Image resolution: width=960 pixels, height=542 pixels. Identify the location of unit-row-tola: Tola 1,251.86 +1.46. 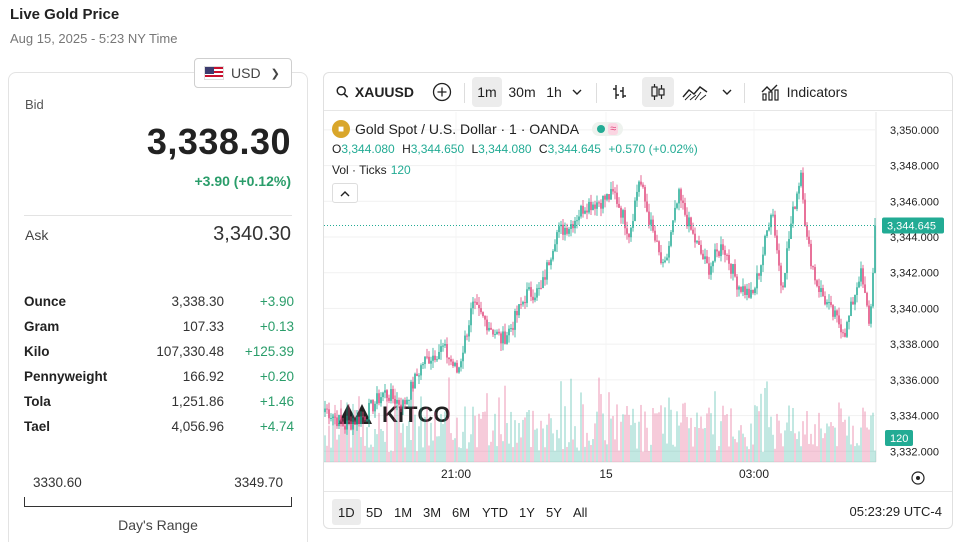
(159, 401).